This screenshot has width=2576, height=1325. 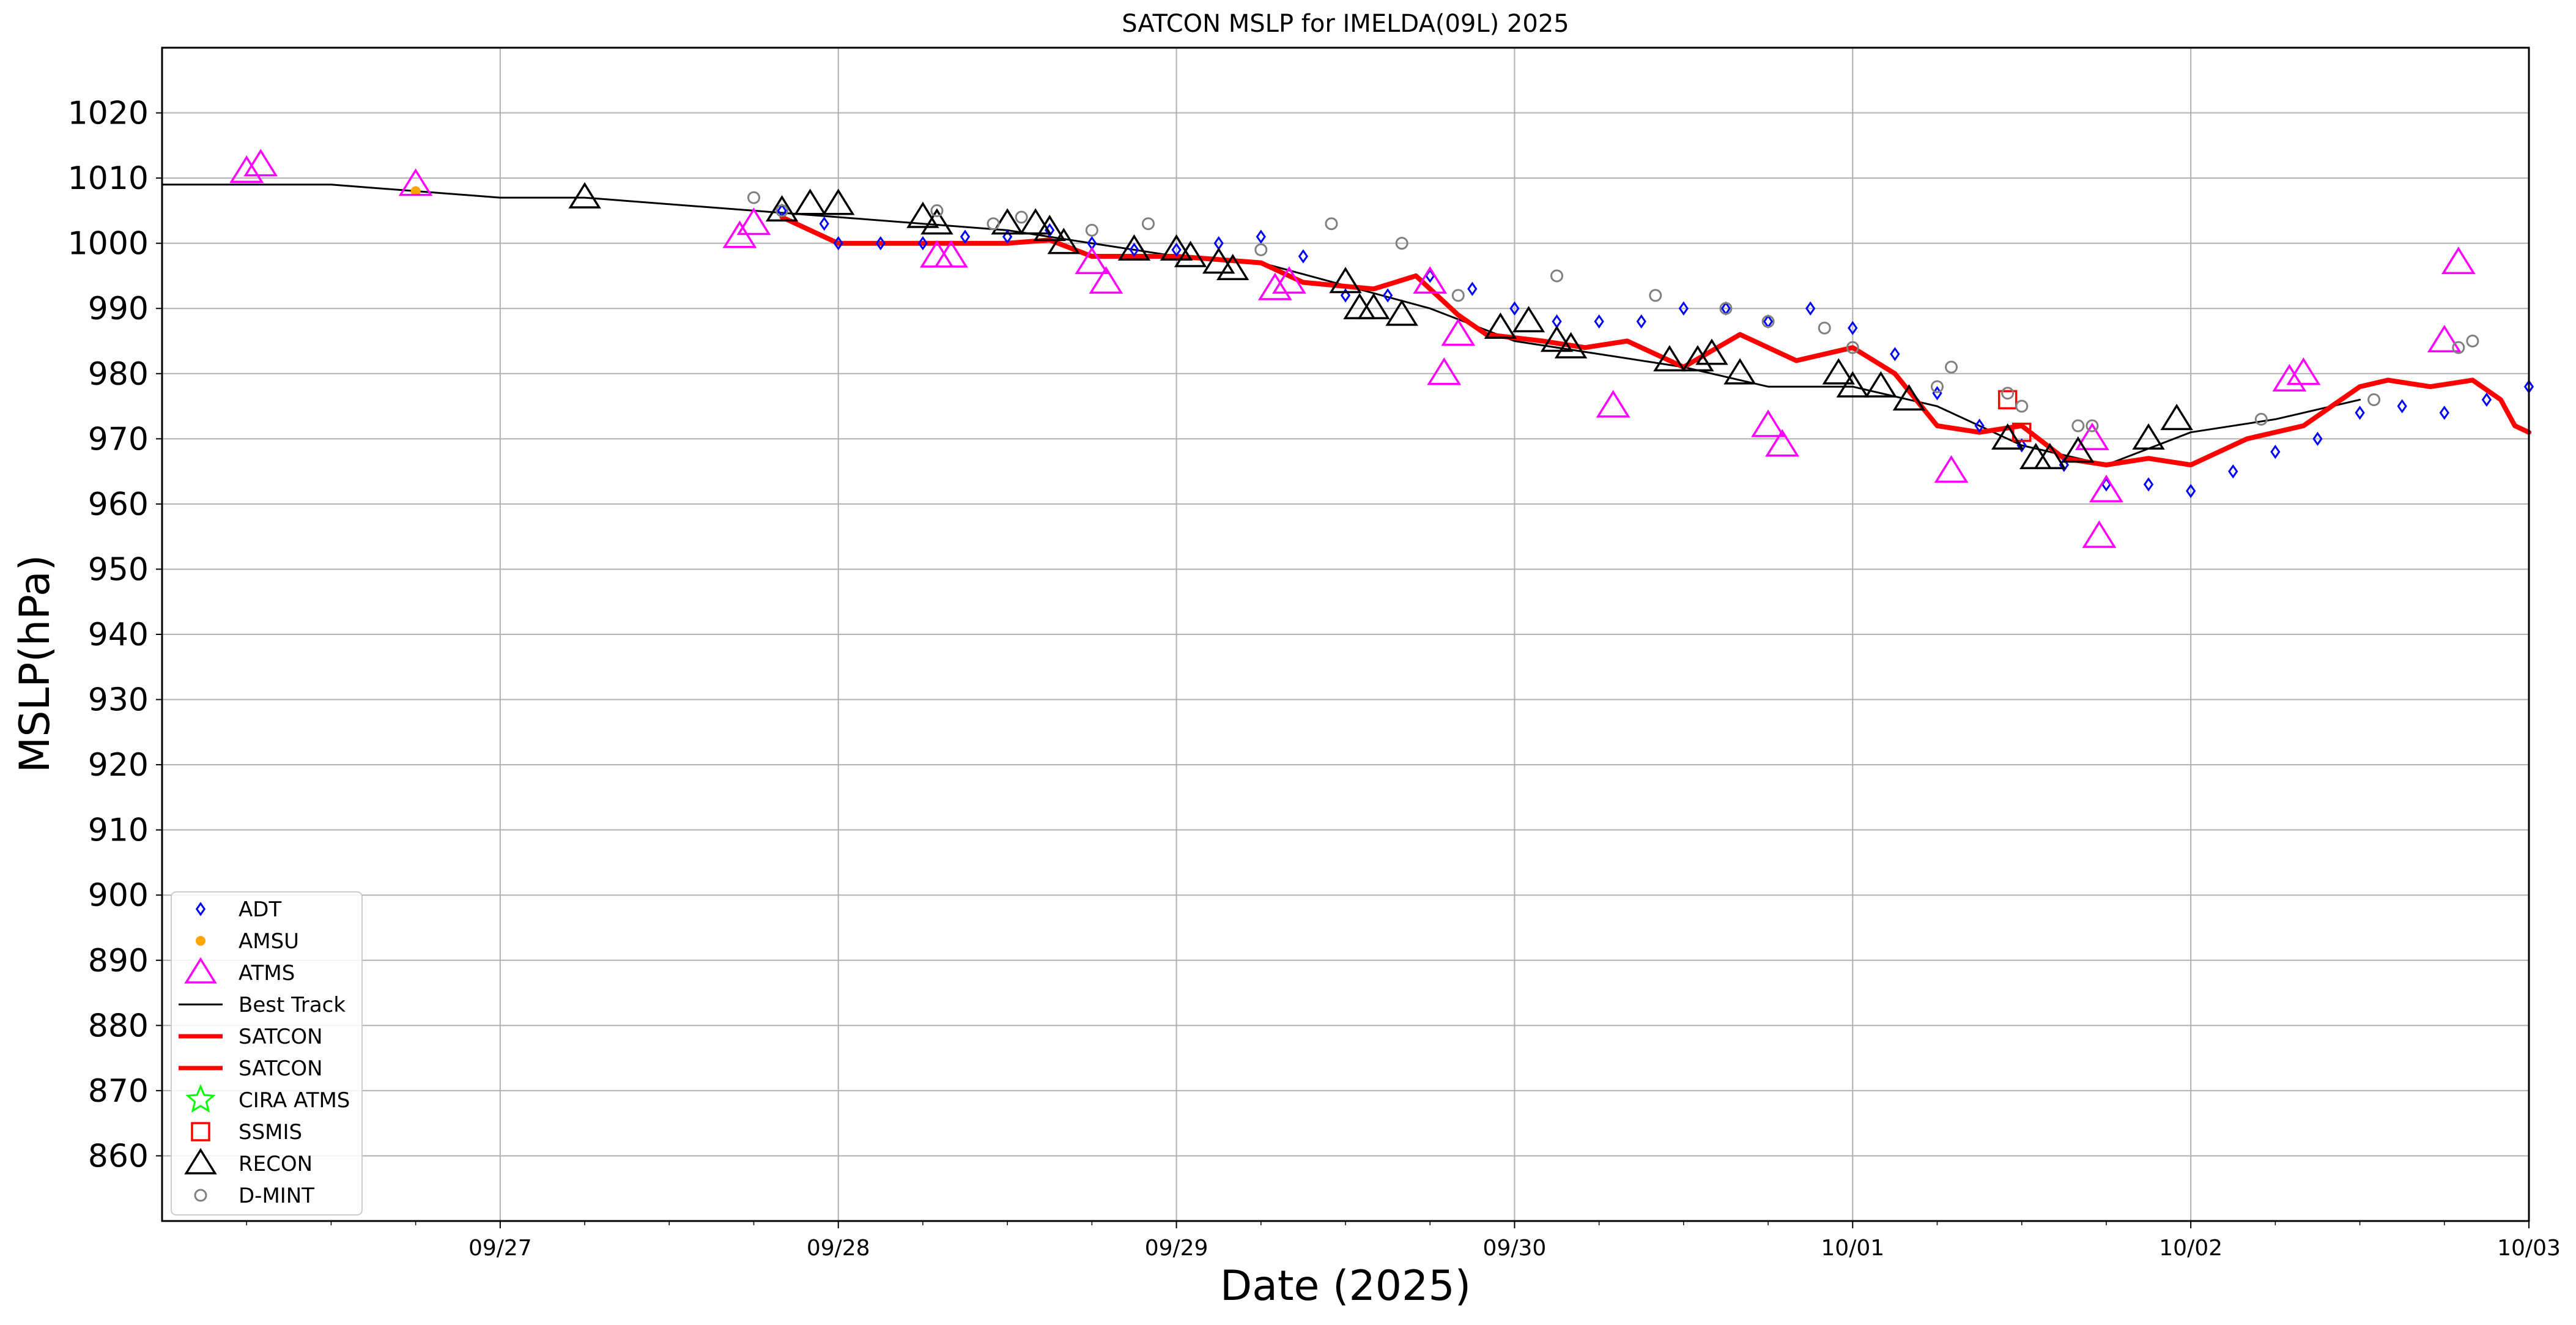 I want to click on x-tick-label: 09/29, so click(x=1176, y=1248).